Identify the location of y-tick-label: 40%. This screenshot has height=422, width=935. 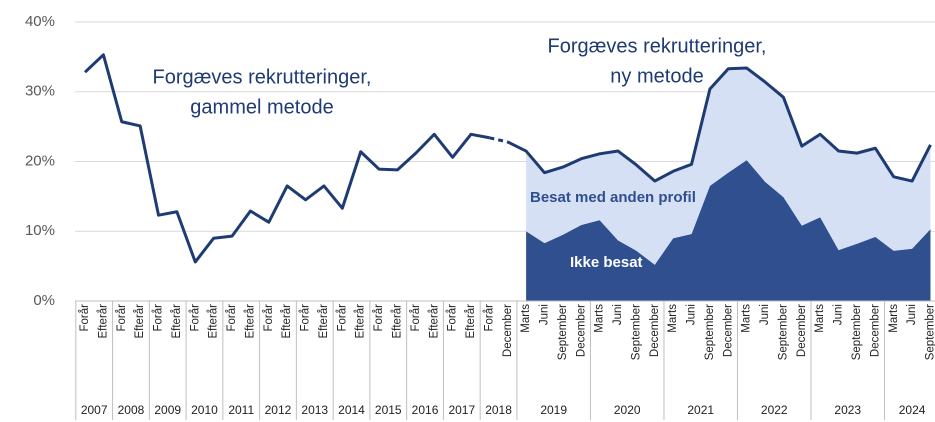
(40, 21).